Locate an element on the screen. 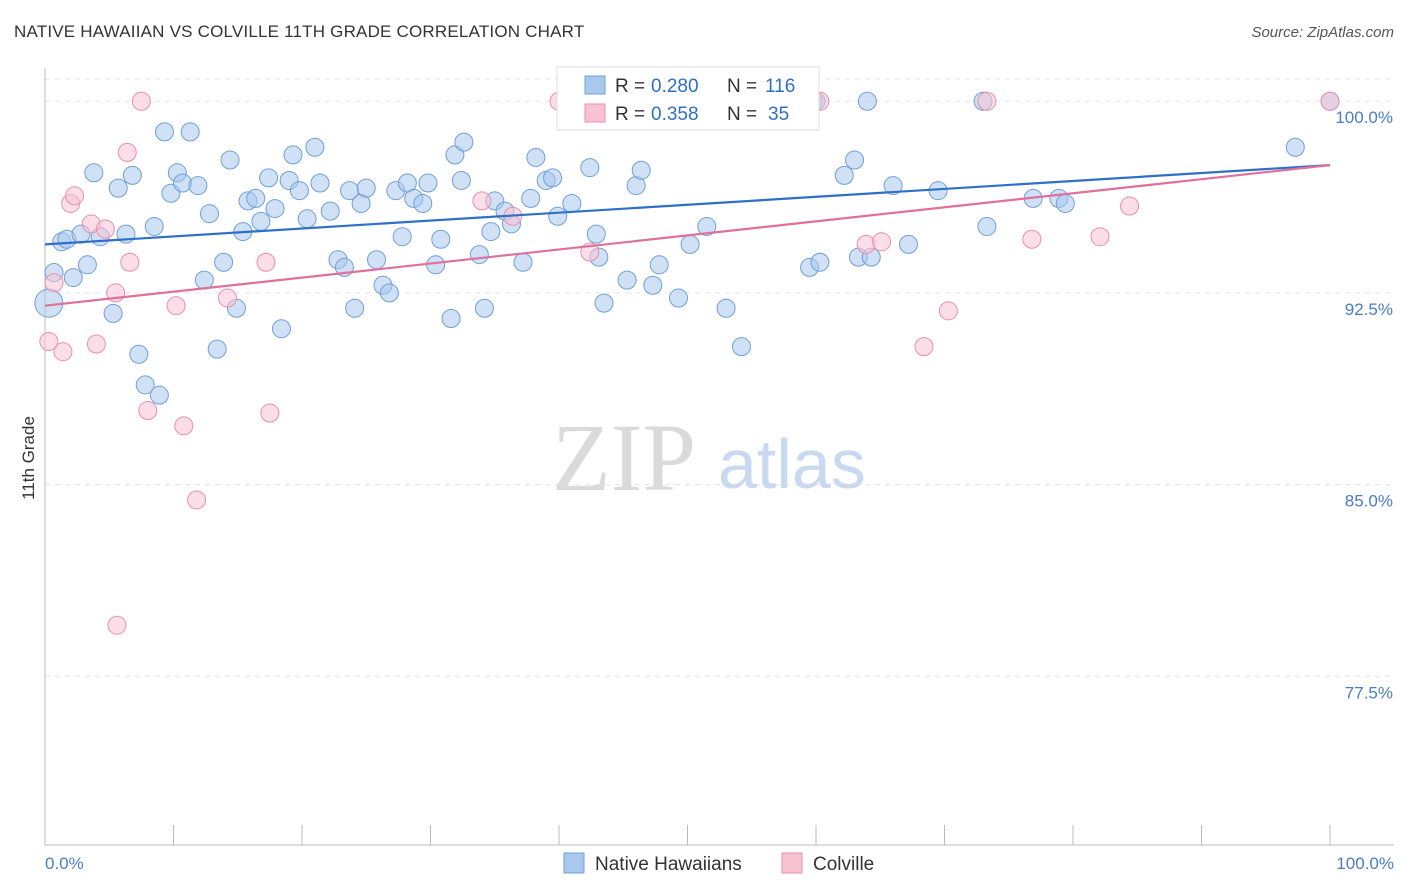  y-tick-label-3: 77.5% is located at coordinates (1369, 692).